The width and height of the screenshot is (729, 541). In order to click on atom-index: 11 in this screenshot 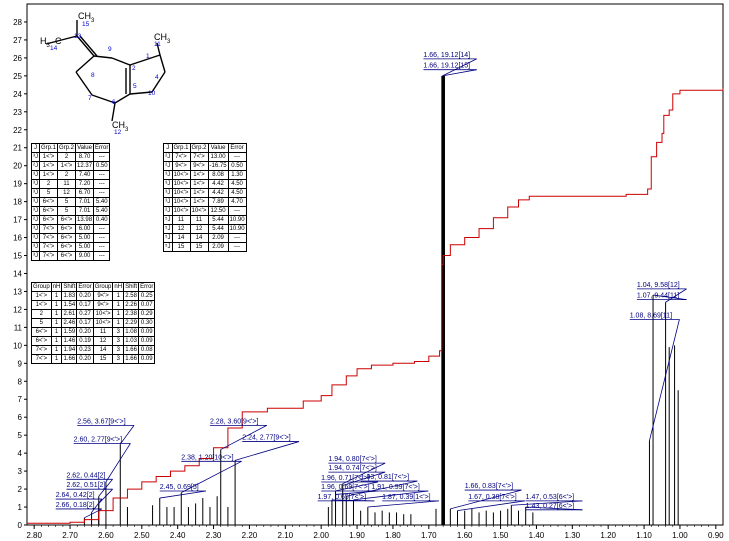, I will do `click(157, 44)`.